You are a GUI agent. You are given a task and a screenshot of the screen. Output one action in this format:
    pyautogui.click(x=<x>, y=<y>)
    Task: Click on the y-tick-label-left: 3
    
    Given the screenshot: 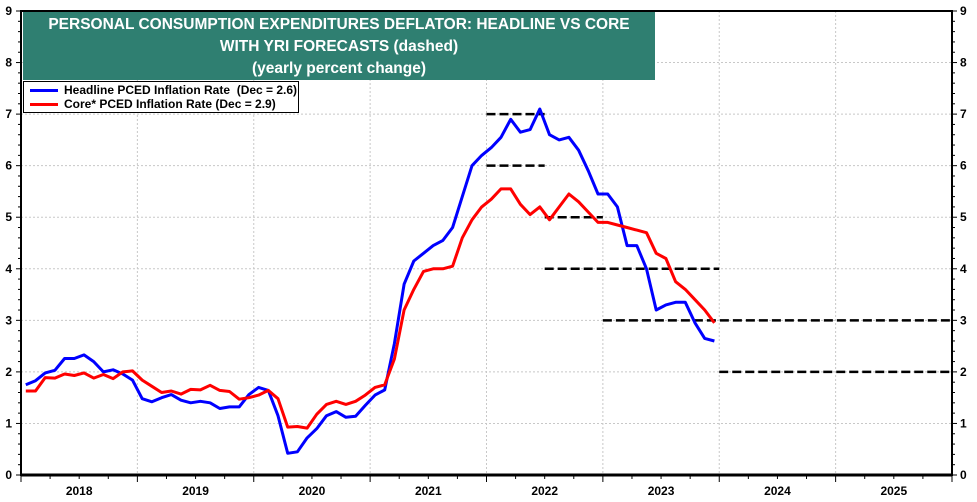 What is the action you would take?
    pyautogui.click(x=8, y=320)
    